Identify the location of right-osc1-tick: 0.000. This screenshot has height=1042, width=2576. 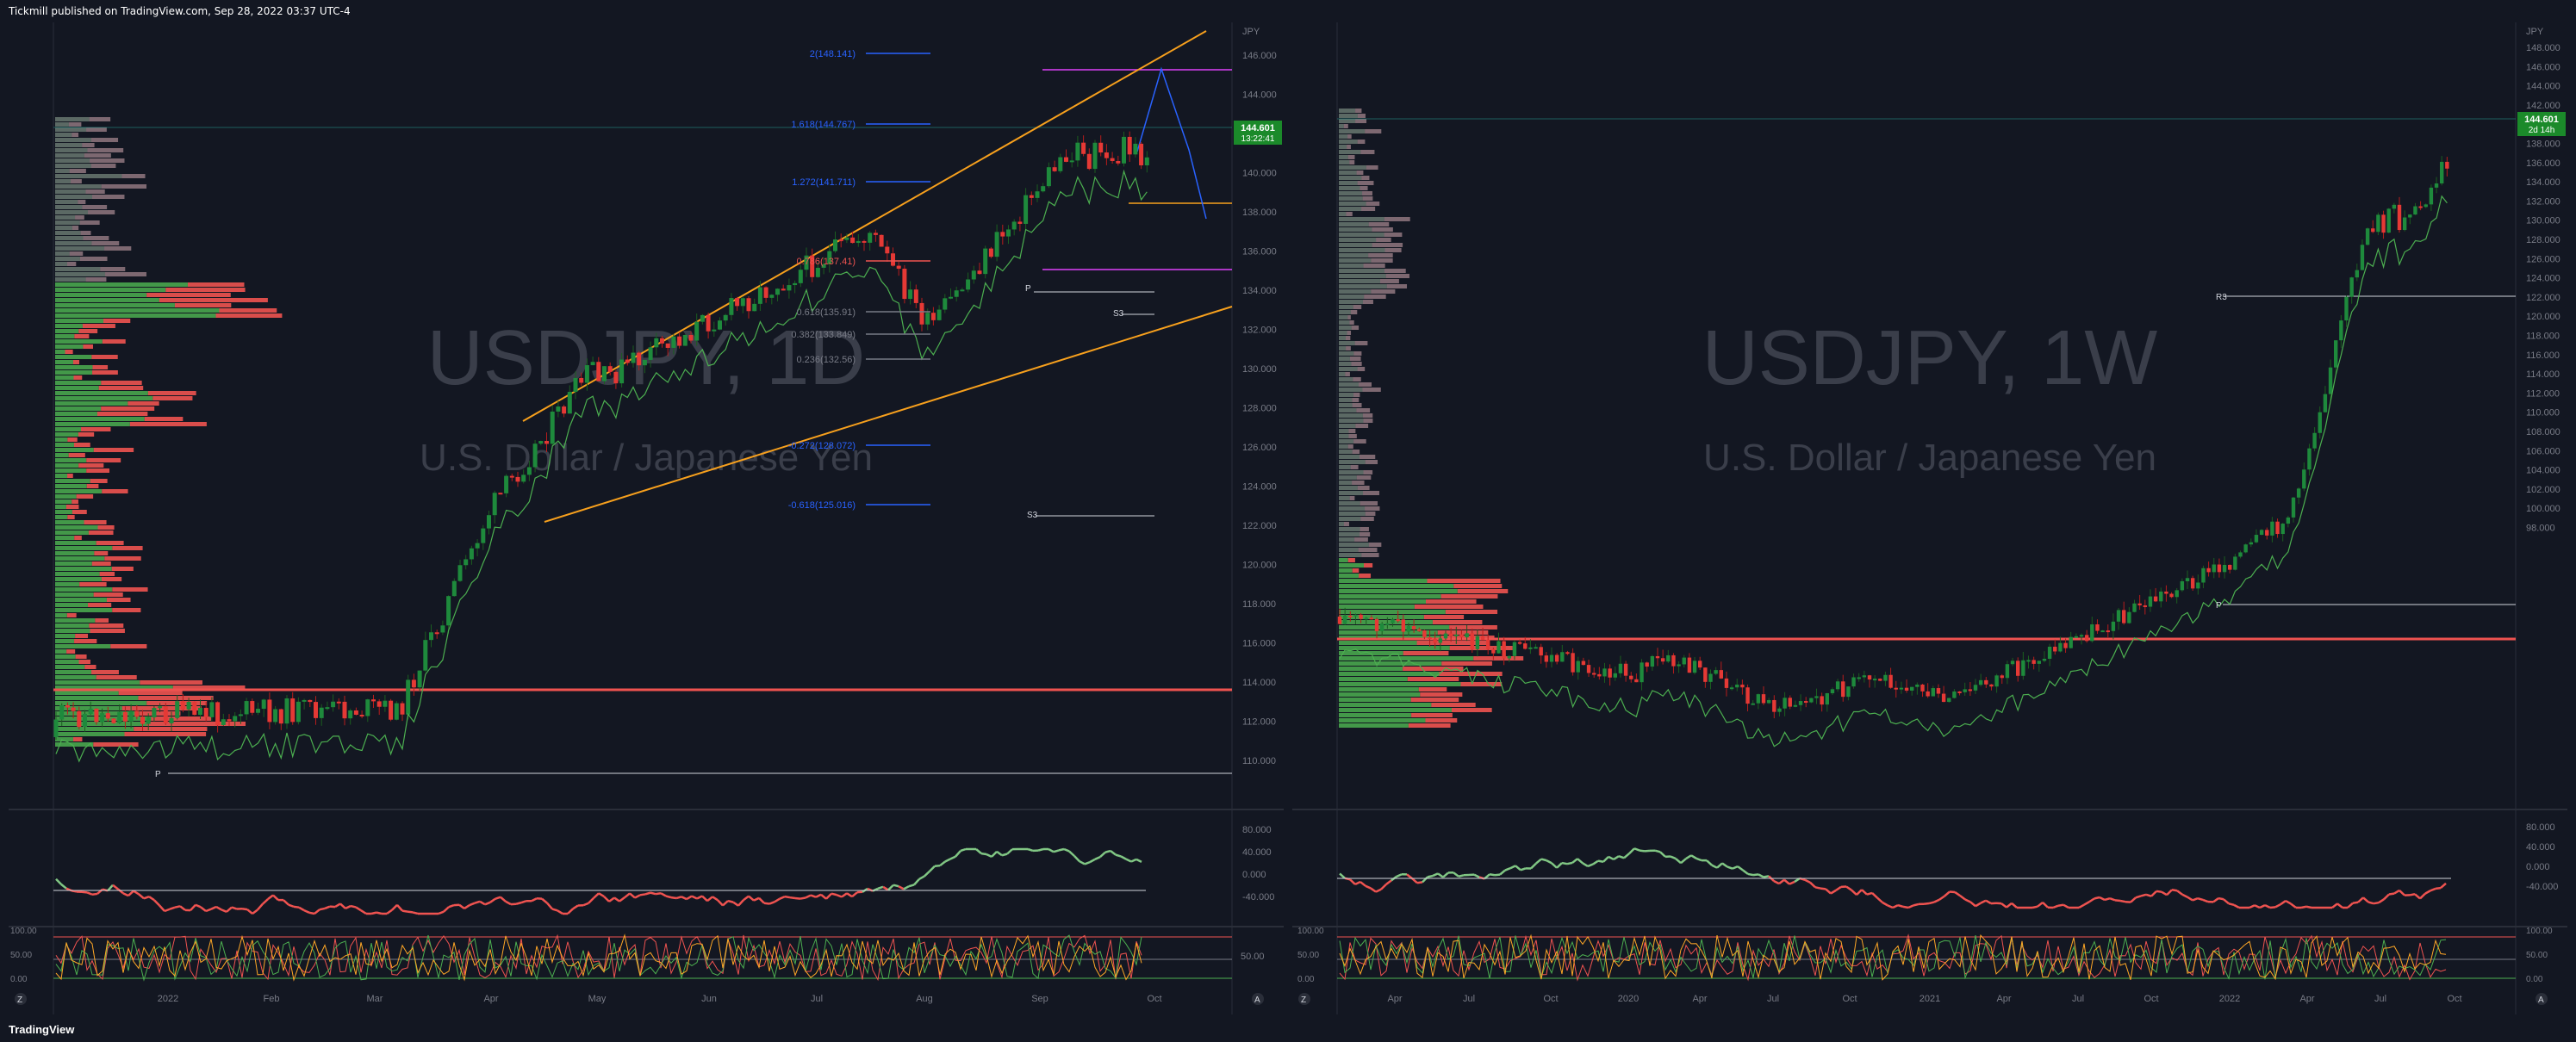
(2538, 867).